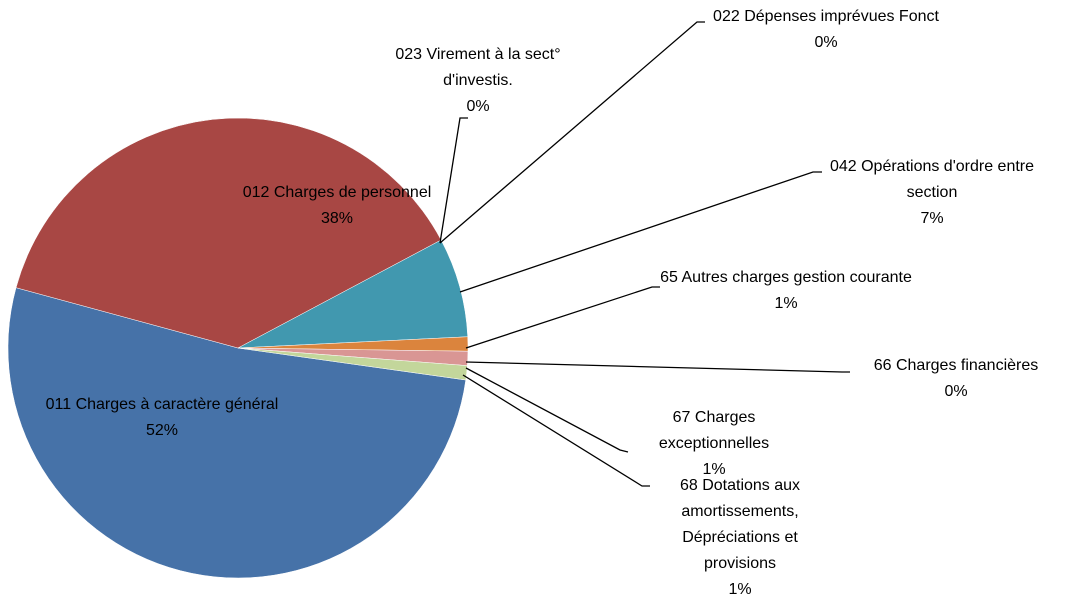 The height and width of the screenshot is (607, 1069). Describe the element at coordinates (337, 192) in the screenshot. I see `slice-name: 012 Charges de personnel` at that location.